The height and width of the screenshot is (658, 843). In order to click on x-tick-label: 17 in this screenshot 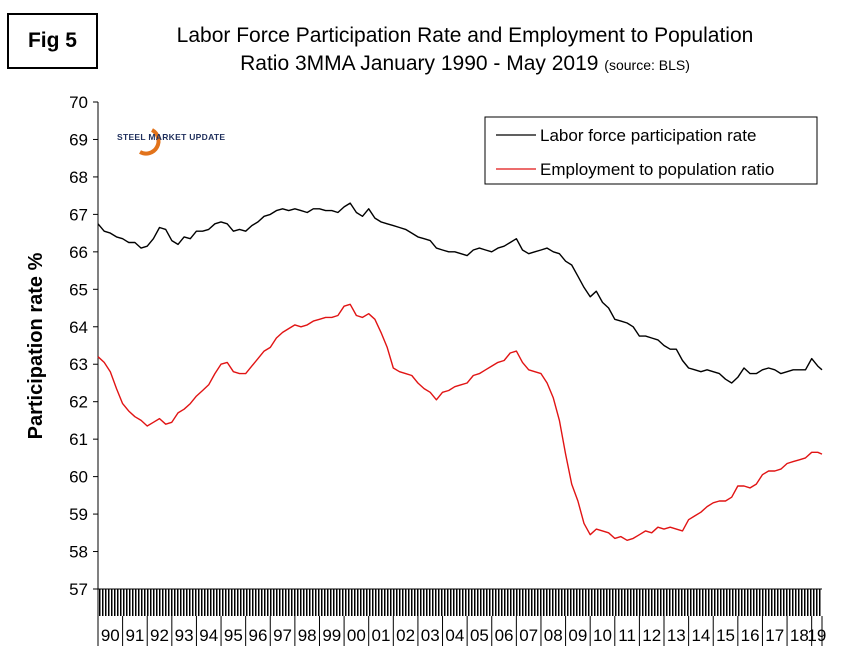, I will do `click(774, 635)`.